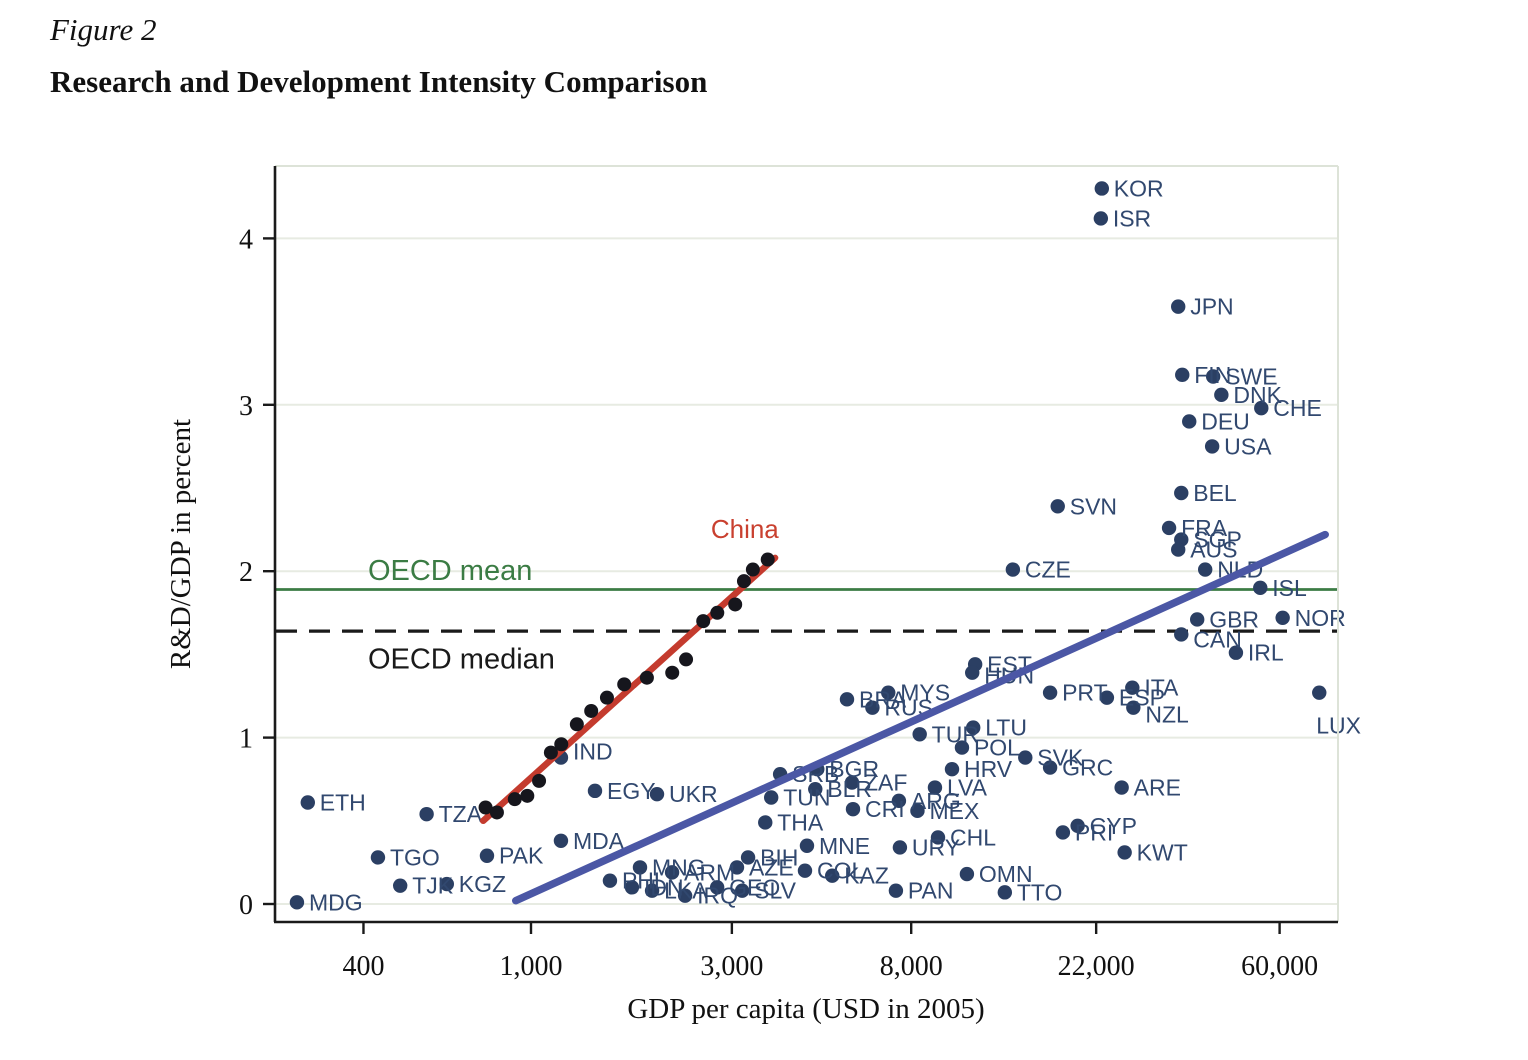 The image size is (1528, 1060). What do you see at coordinates (885, 809) in the screenshot?
I see `label-CRI: CRI` at bounding box center [885, 809].